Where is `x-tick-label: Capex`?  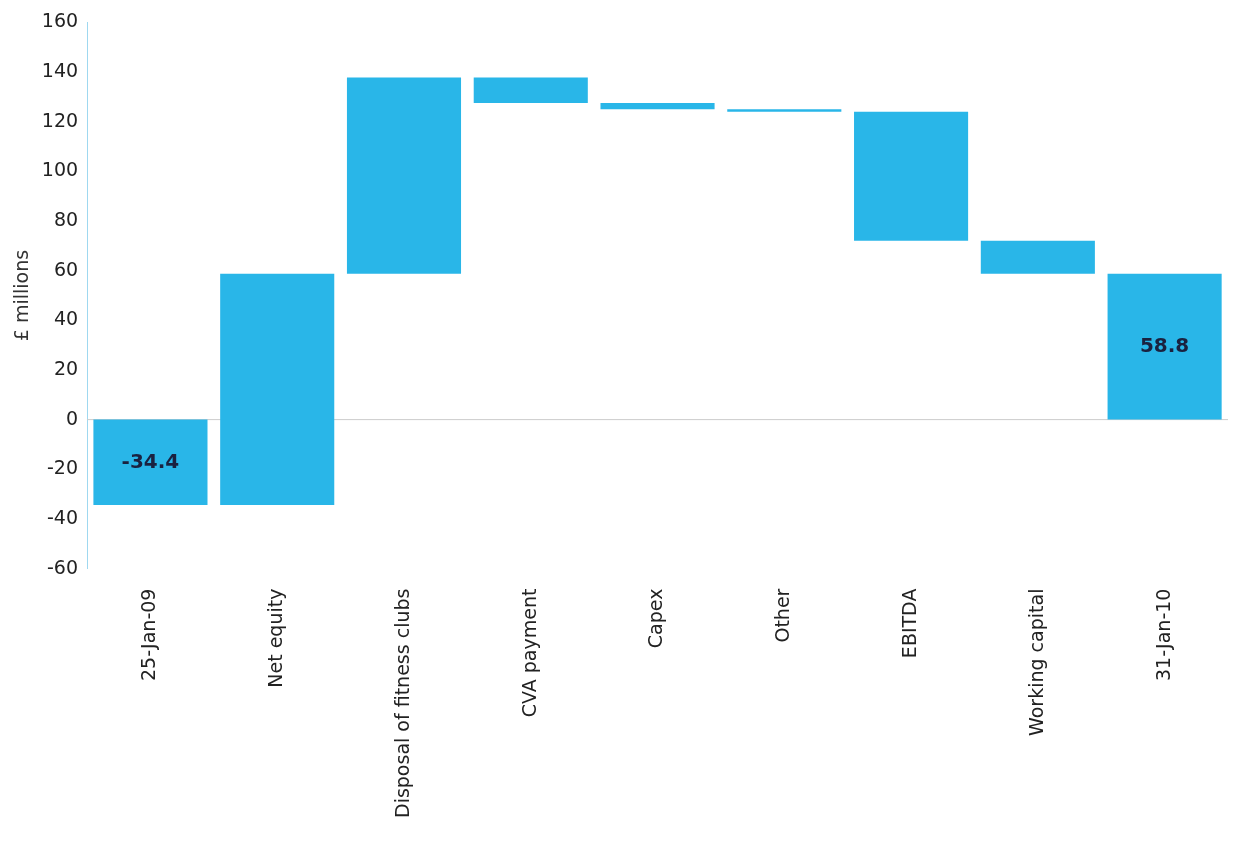 x-tick-label: Capex is located at coordinates (655, 618).